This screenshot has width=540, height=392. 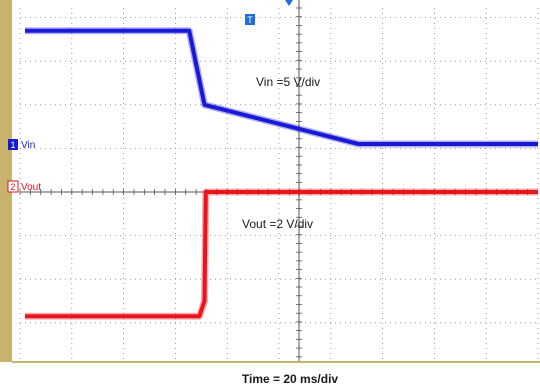 I want to click on trigger-marker: T, so click(x=269, y=12).